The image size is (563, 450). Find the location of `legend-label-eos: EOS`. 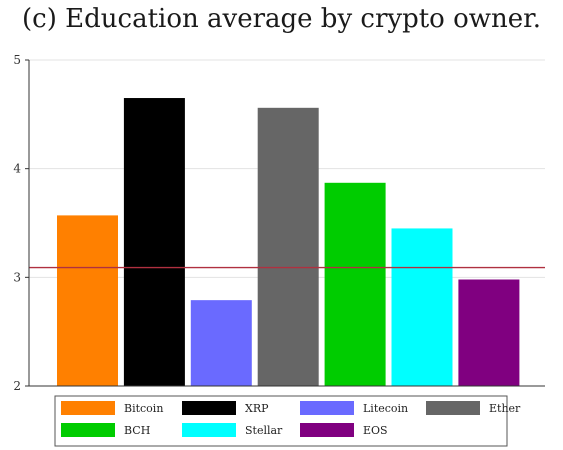

legend-label-eos: EOS is located at coordinates (375, 430).